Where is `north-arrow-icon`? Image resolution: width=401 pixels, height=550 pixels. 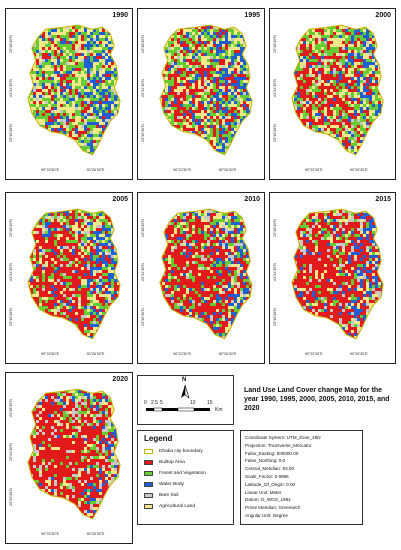 north-arrow-icon is located at coordinates (185, 391).